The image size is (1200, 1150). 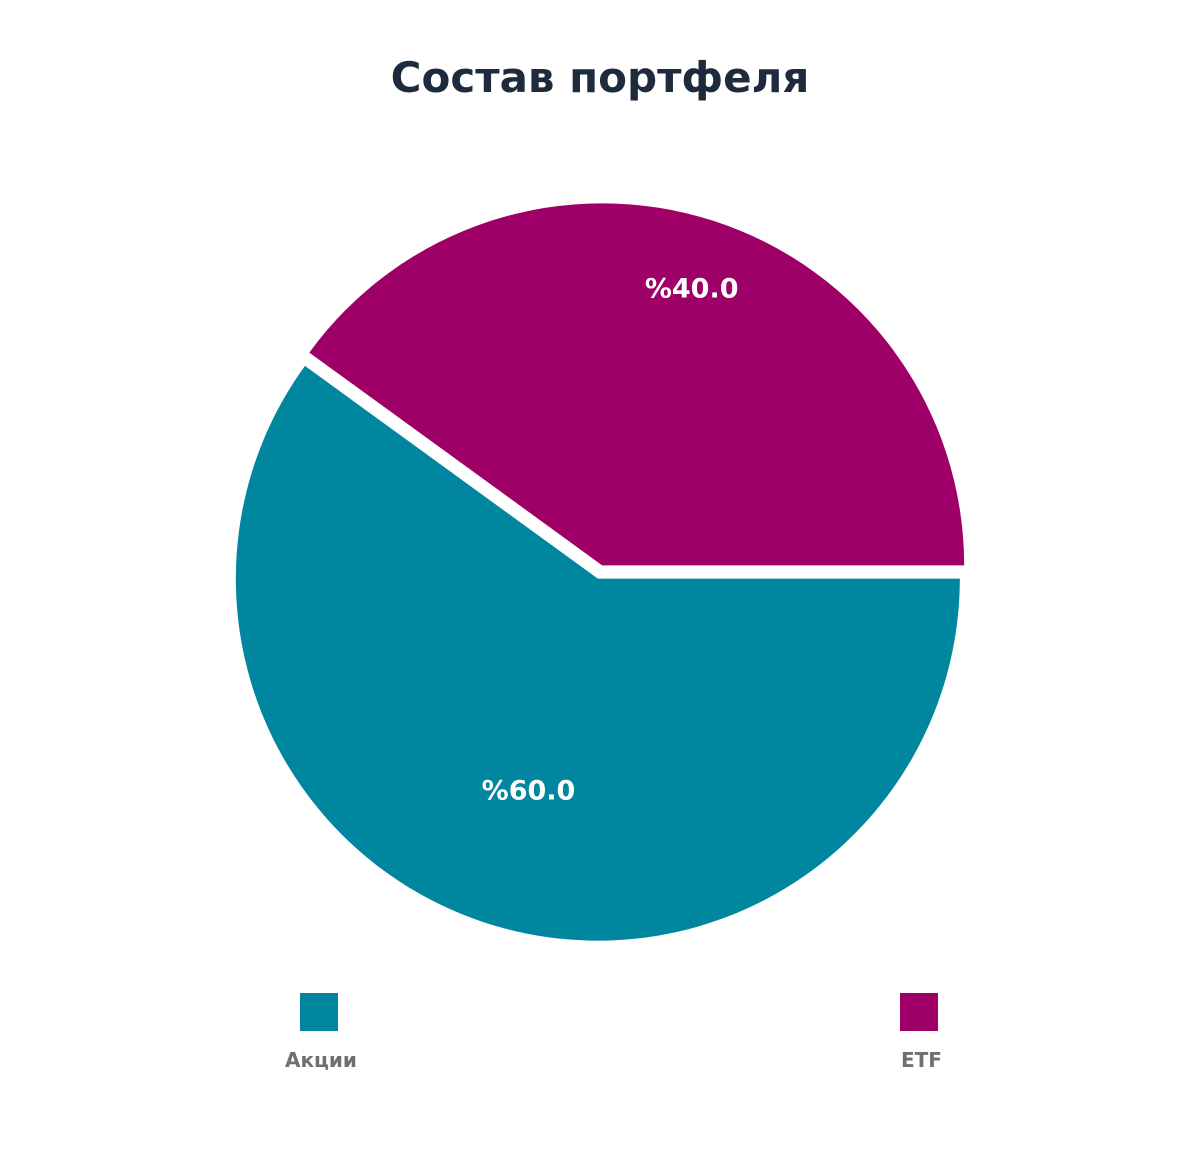 What do you see at coordinates (921, 1060) in the screenshot?
I see `legend-label-etf: ETF` at bounding box center [921, 1060].